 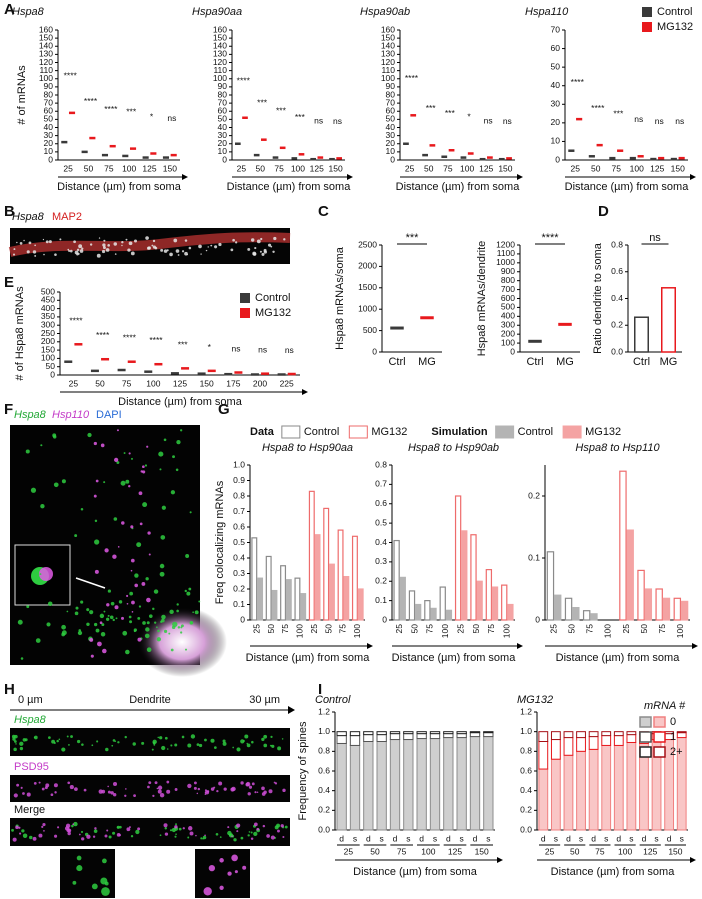 What do you see at coordinates (48, 308) in the screenshot?
I see `y-tick-label: 400` at bounding box center [48, 308].